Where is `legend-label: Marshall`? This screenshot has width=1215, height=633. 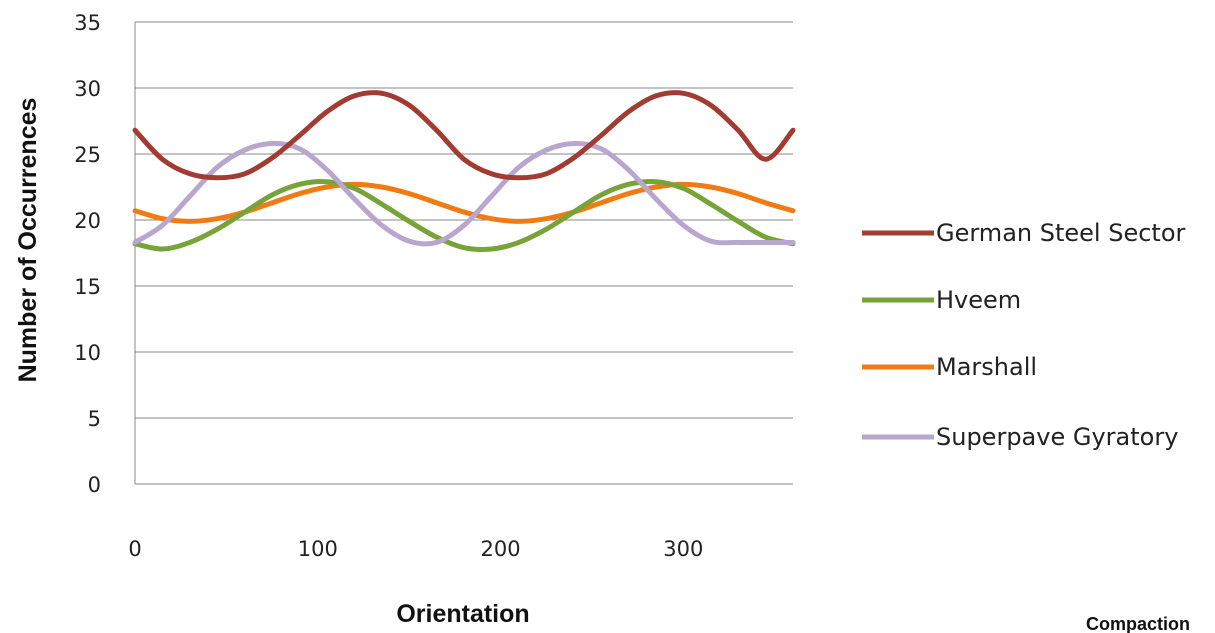
legend-label: Marshall is located at coordinates (986, 367).